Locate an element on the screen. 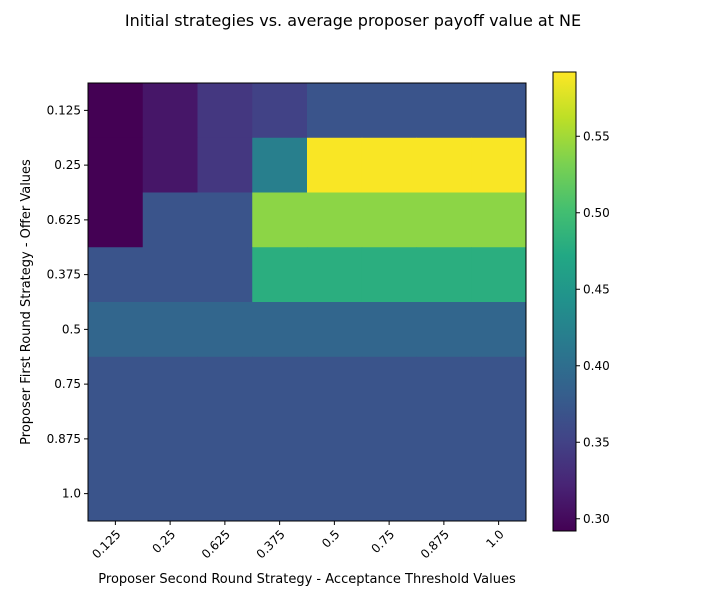  x-tick-label: 0.875 is located at coordinates (435, 544).